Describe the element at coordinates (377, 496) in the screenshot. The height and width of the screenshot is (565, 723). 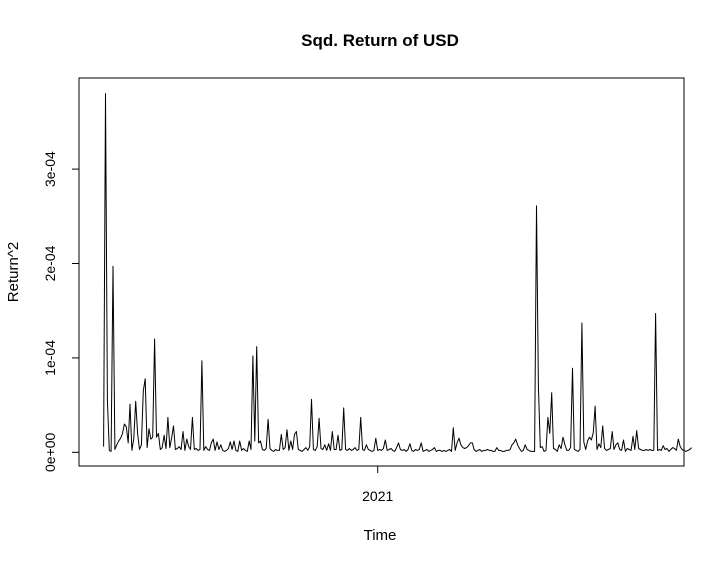
I see `x-tick-label: 2021` at that location.